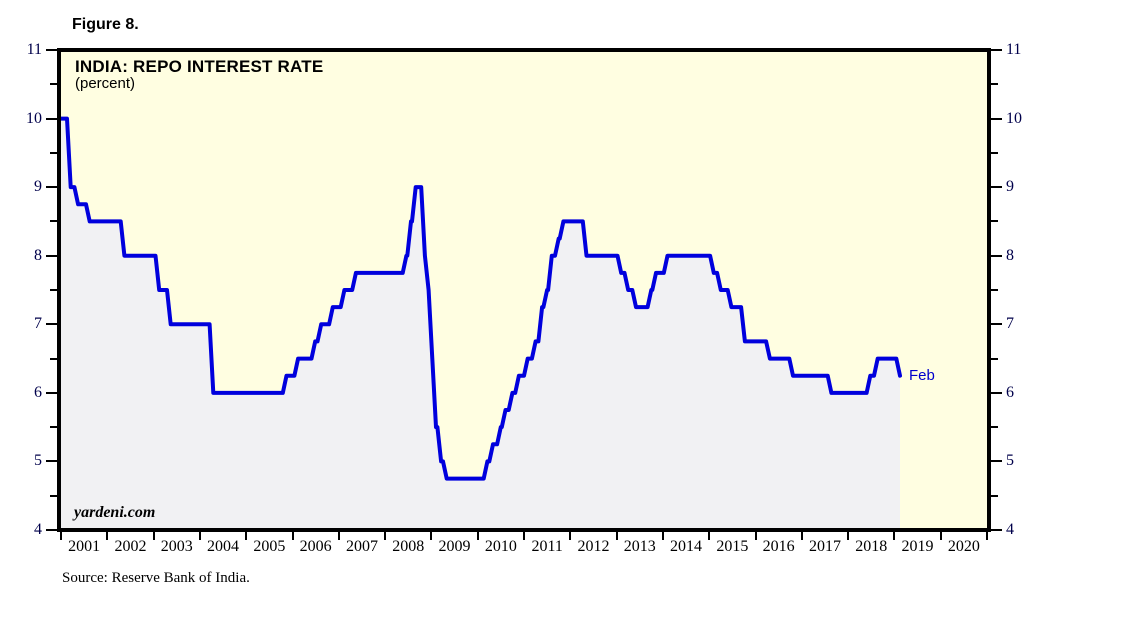 This screenshot has width=1138, height=621. What do you see at coordinates (639, 546) in the screenshot?
I see `x-tick-label: 2013` at bounding box center [639, 546].